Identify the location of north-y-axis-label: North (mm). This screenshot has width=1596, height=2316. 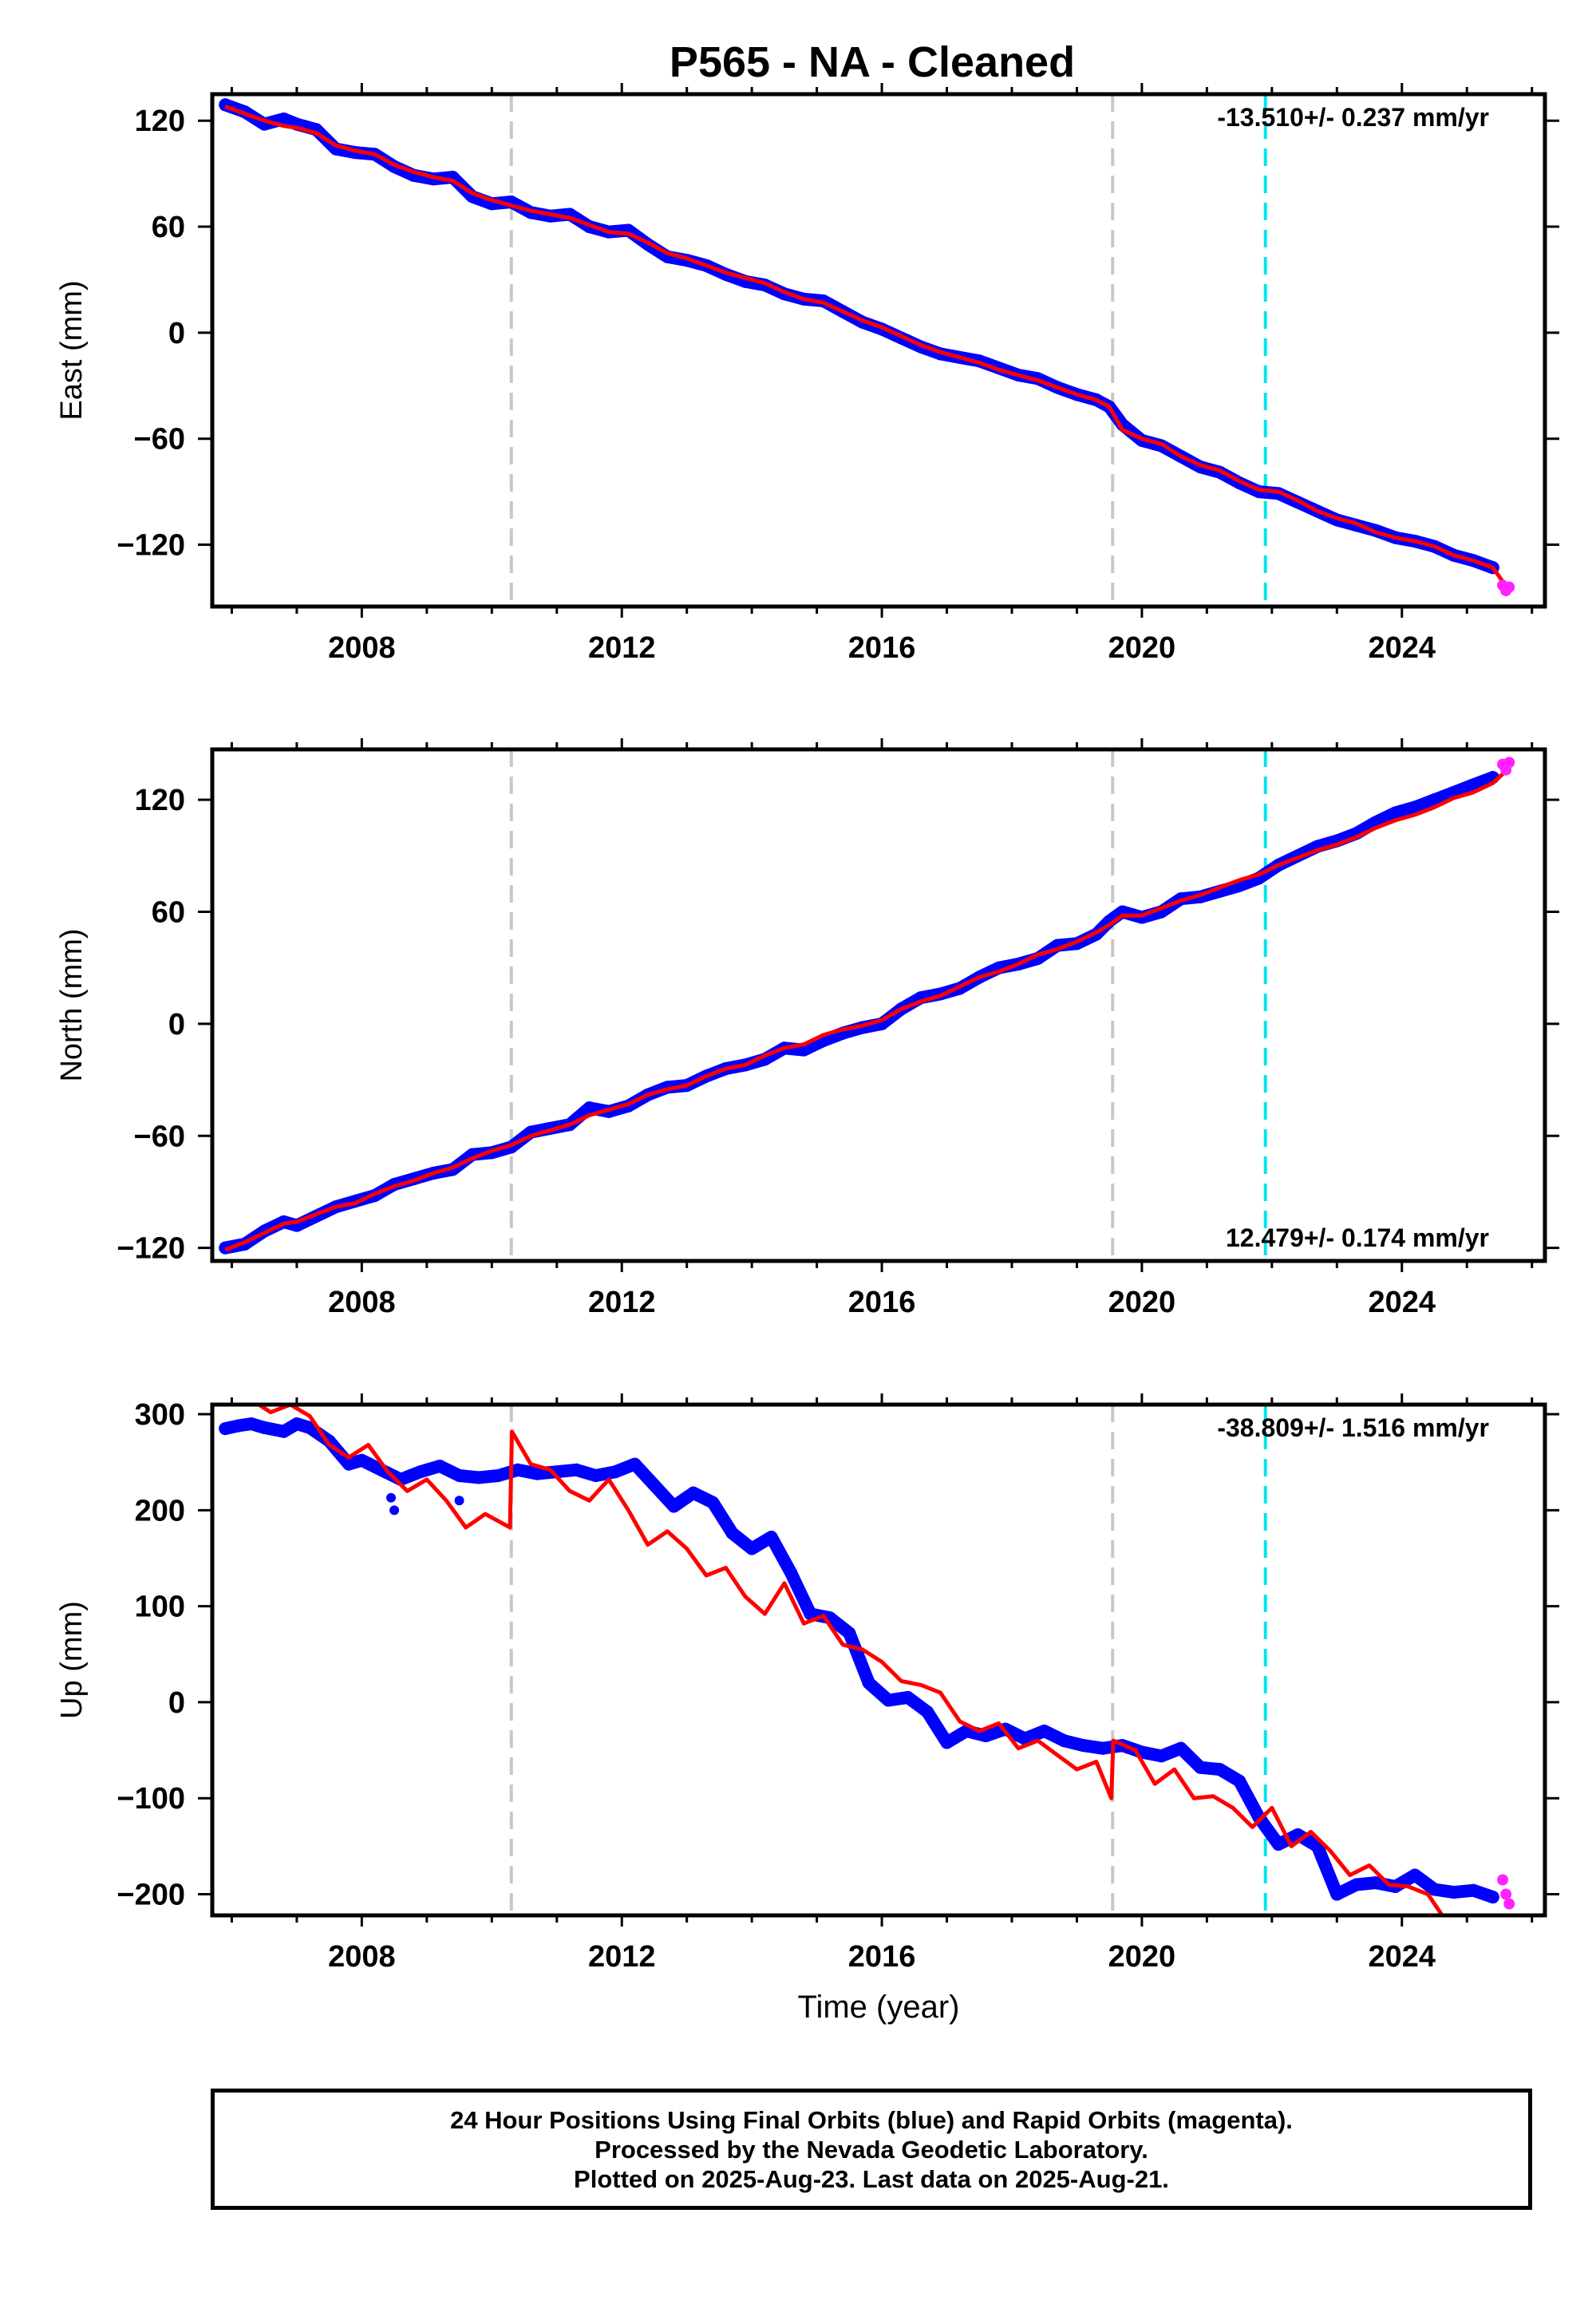
(72, 1004).